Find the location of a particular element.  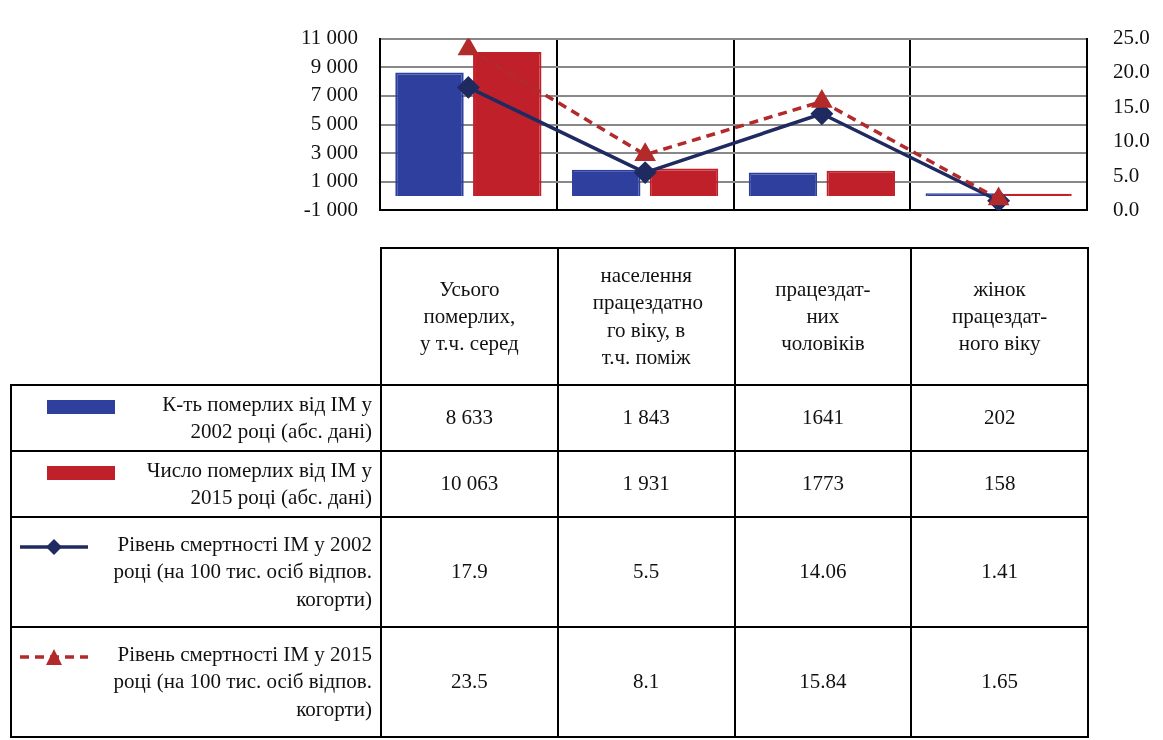

y-tick-label: 3 000 is located at coordinates (334, 151).